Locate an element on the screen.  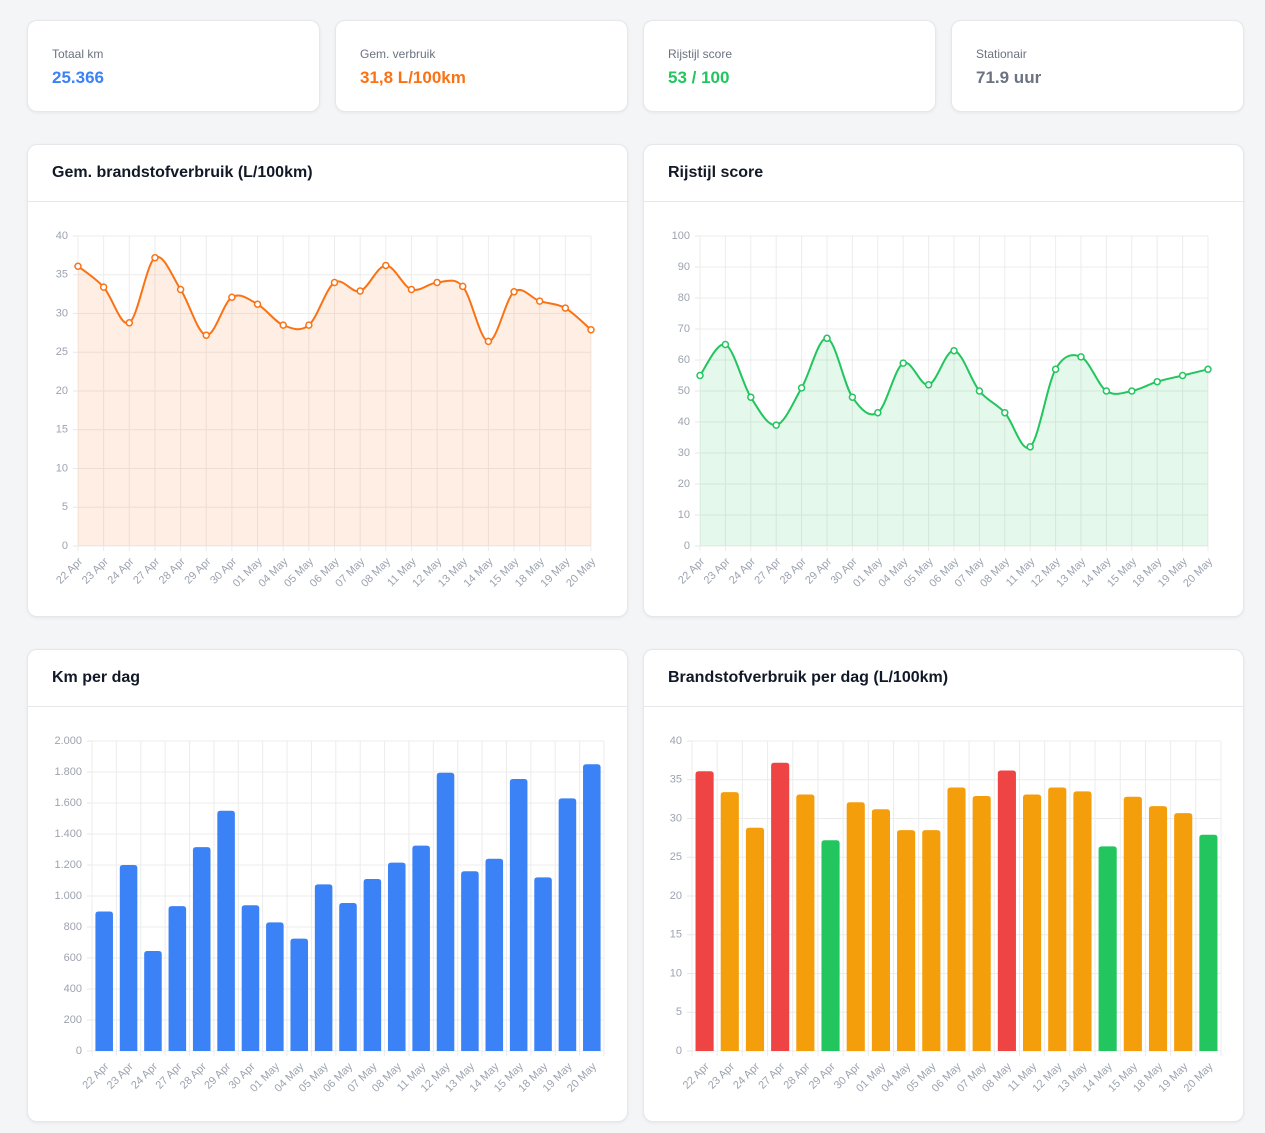
kpi-card: Gem. verbruik 31,8 L/100km is located at coordinates (481, 66).